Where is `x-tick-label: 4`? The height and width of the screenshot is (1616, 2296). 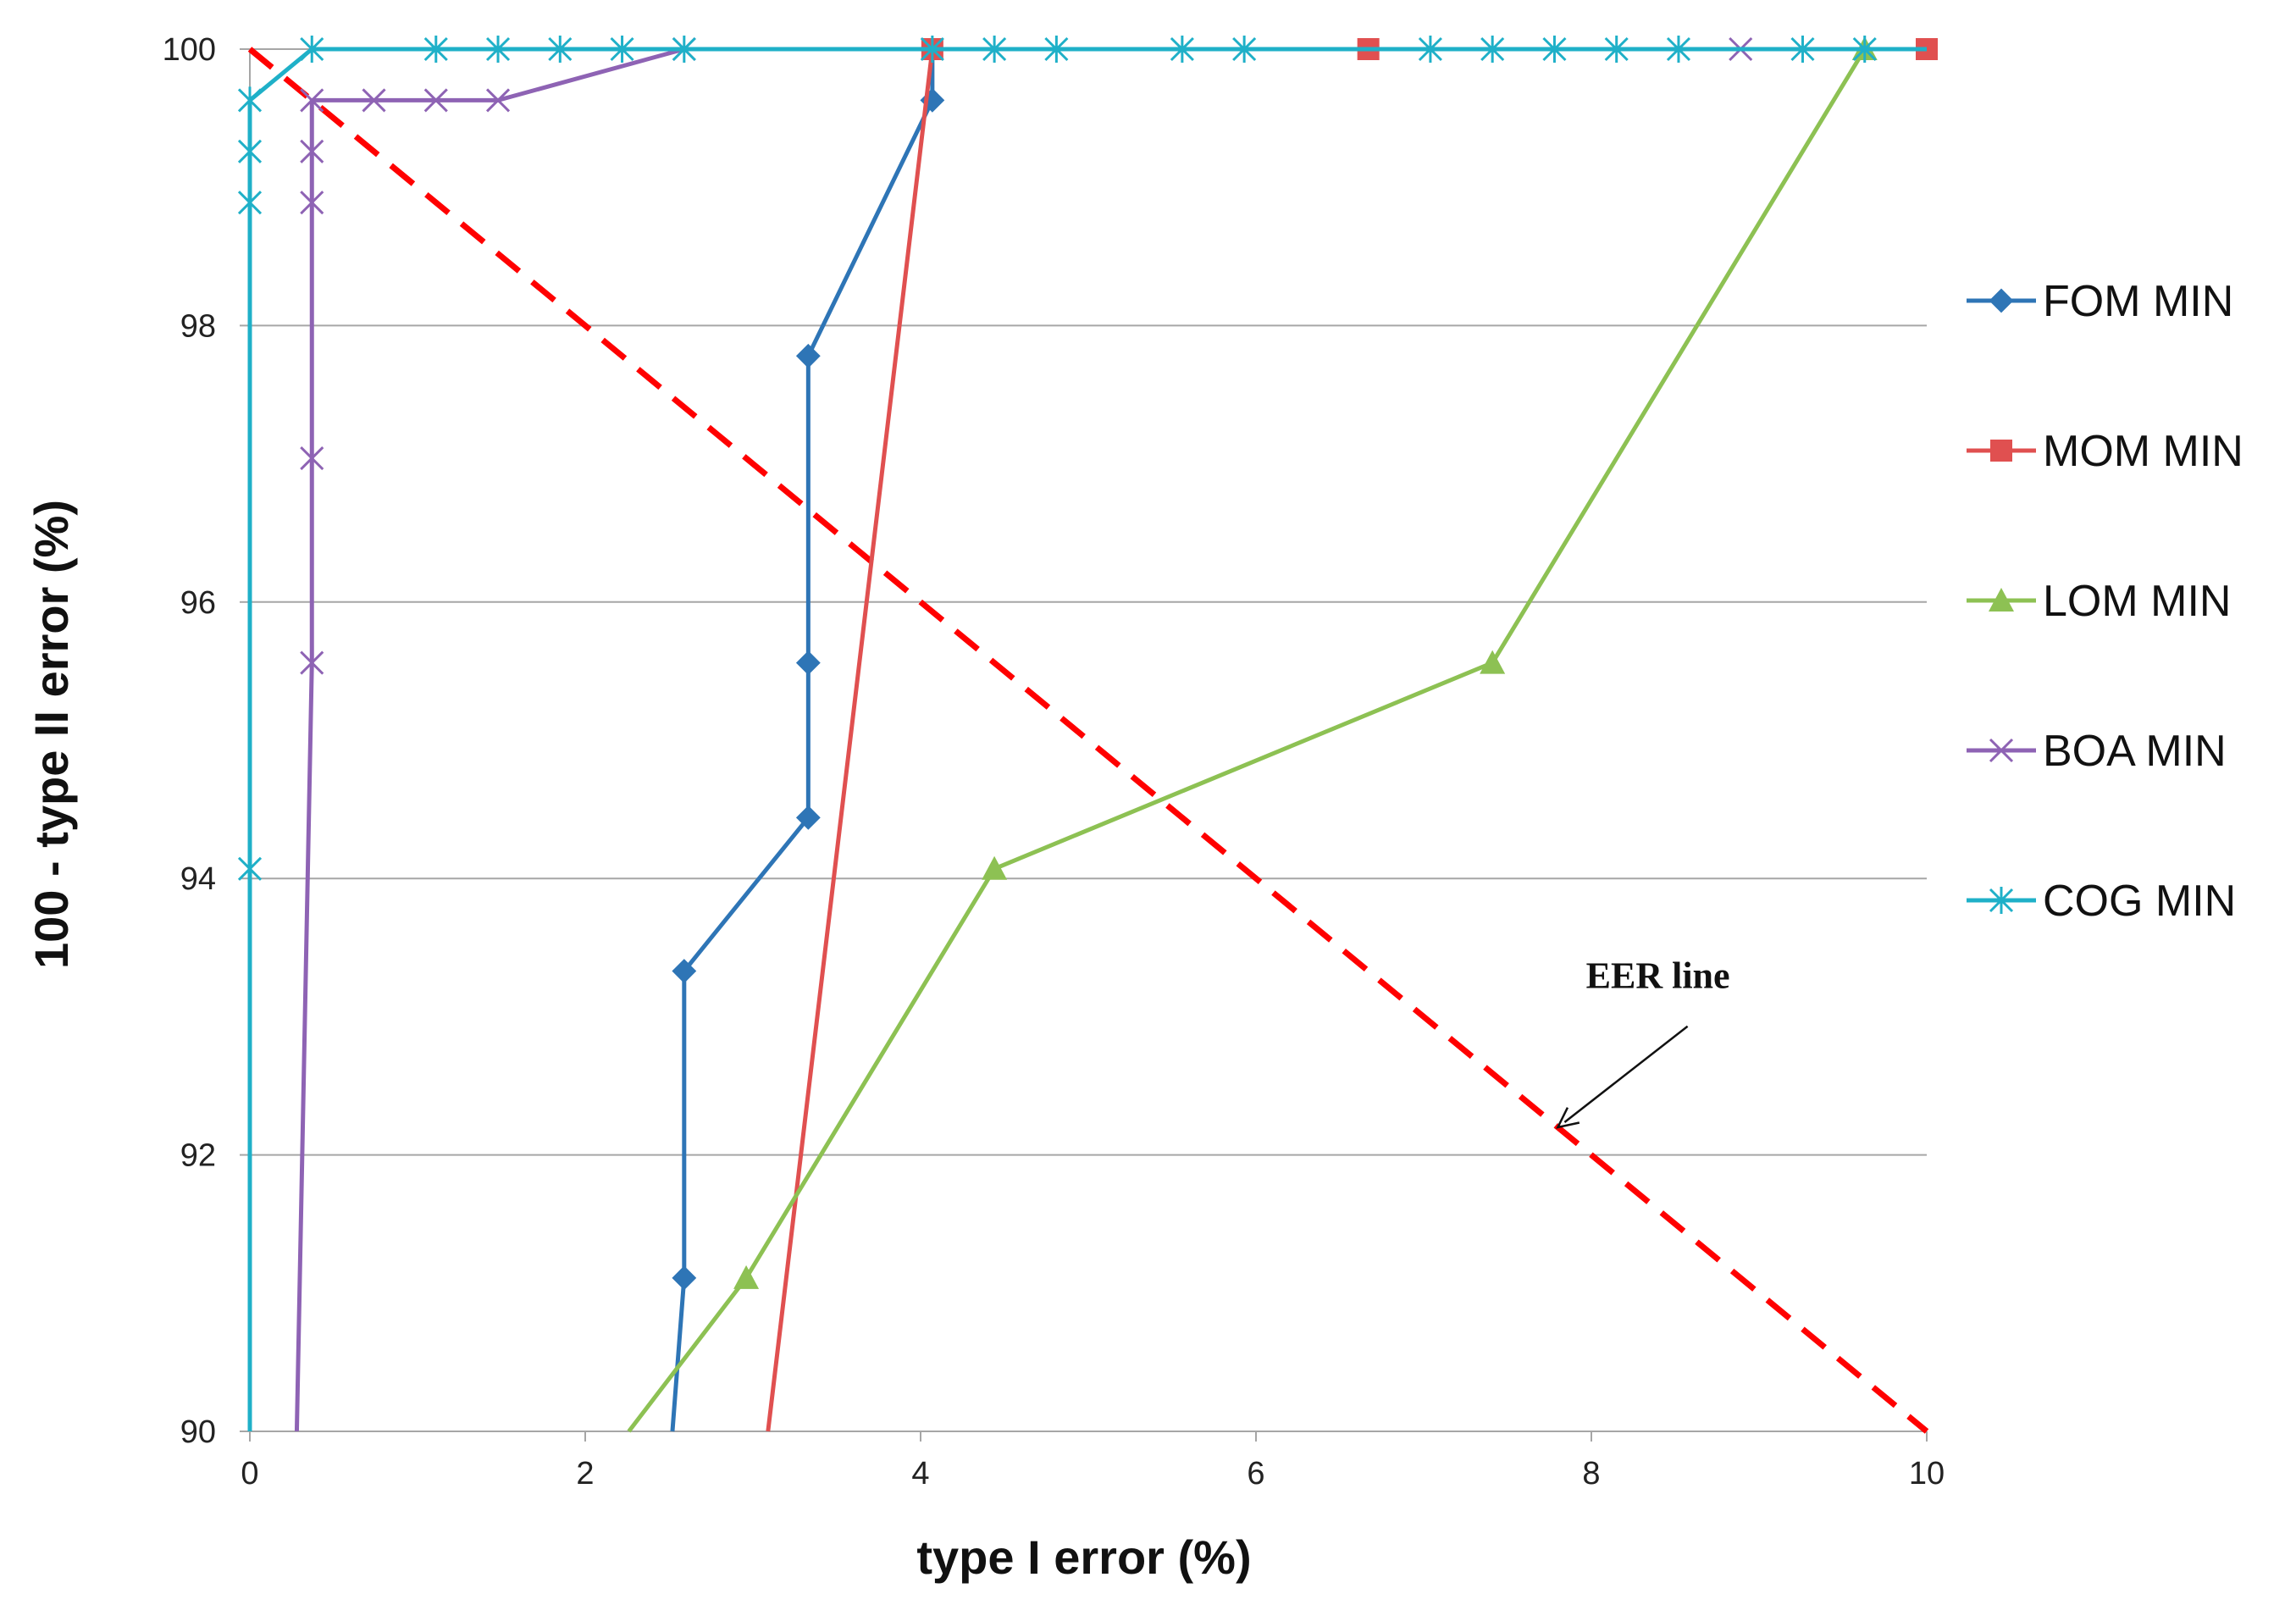 x-tick-label: 4 is located at coordinates (920, 1473).